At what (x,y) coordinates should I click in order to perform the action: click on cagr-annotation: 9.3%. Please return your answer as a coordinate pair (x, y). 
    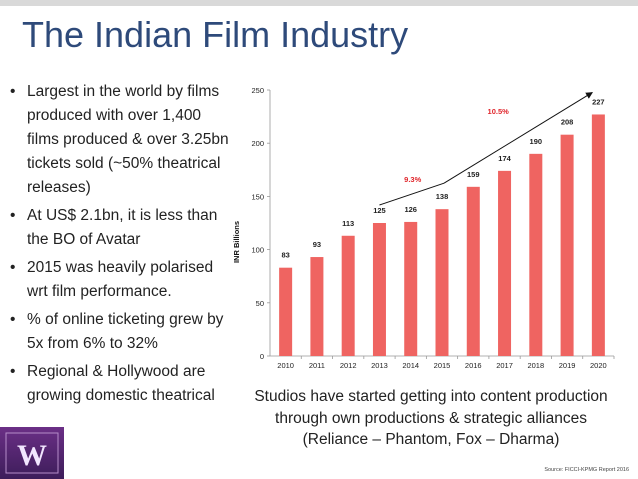
    Looking at the image, I should click on (412, 179).